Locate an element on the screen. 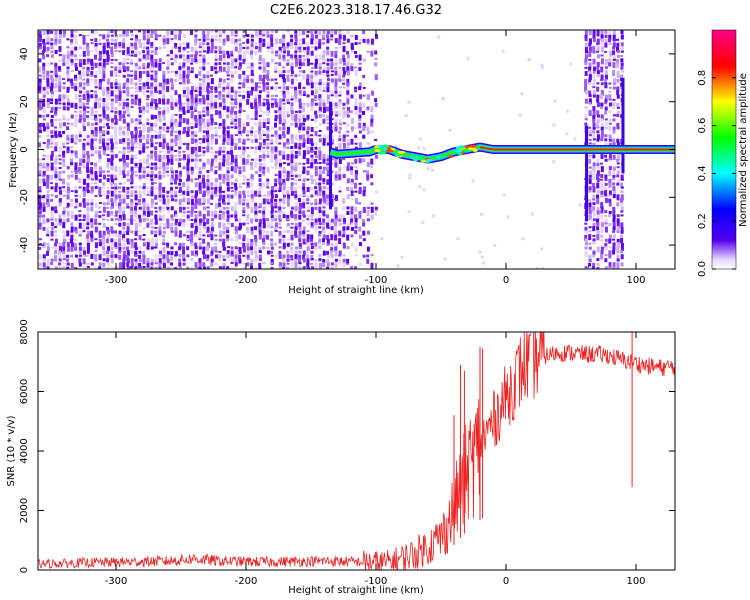 The height and width of the screenshot is (600, 750). signal-trace-core is located at coordinates (577, 148).